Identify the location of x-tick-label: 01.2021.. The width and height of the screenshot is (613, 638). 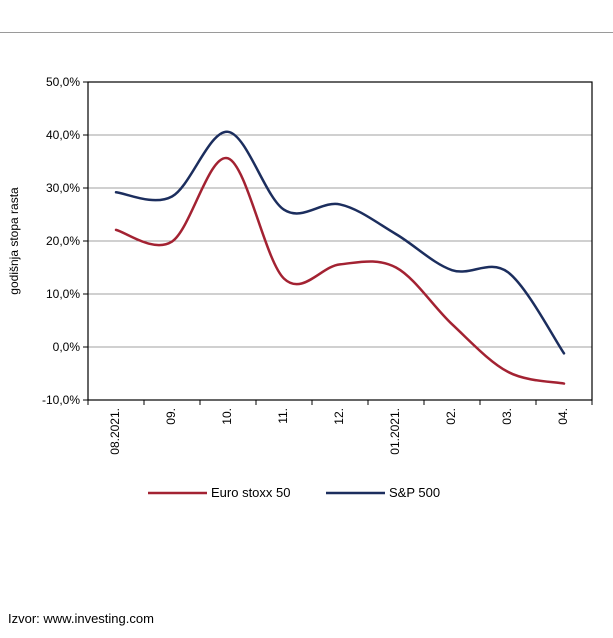
(395, 431).